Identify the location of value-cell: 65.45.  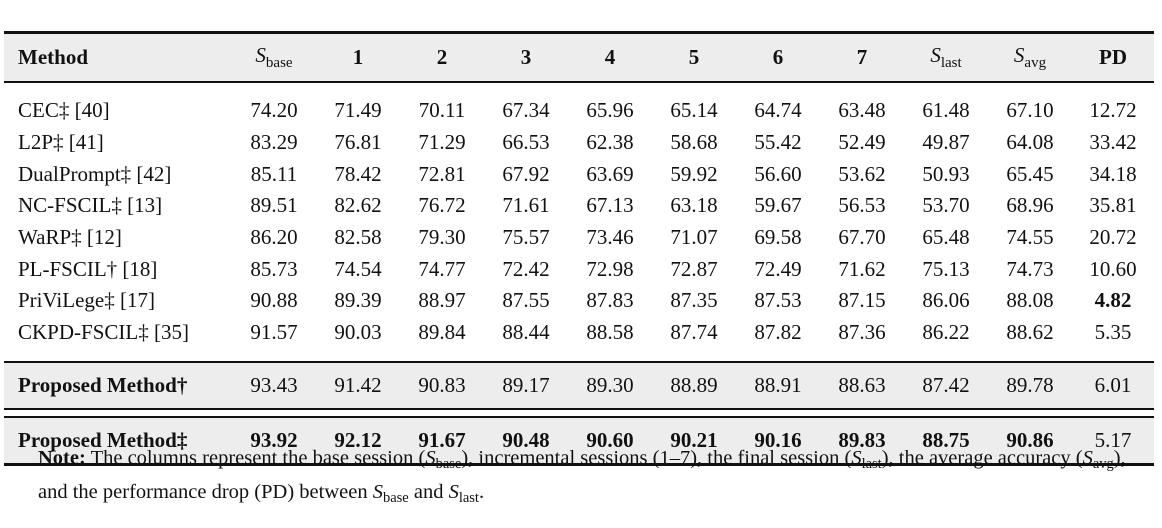
(1030, 173).